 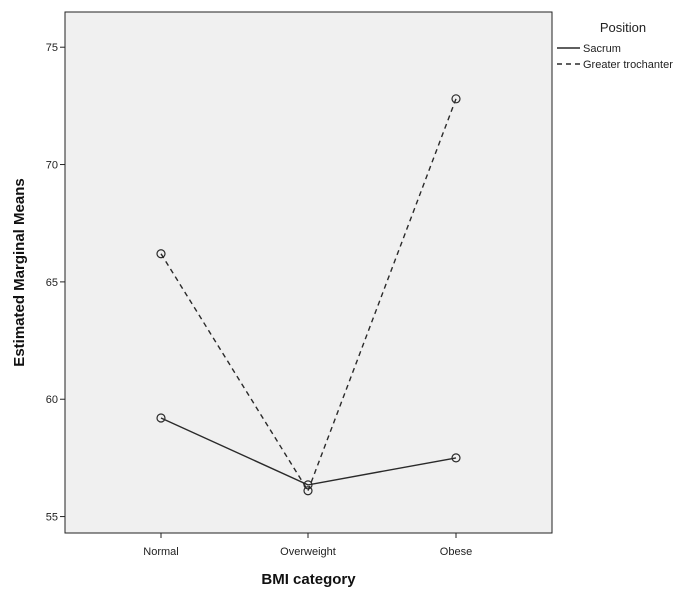 I want to click on y-tick-label: 65, so click(x=52, y=283).